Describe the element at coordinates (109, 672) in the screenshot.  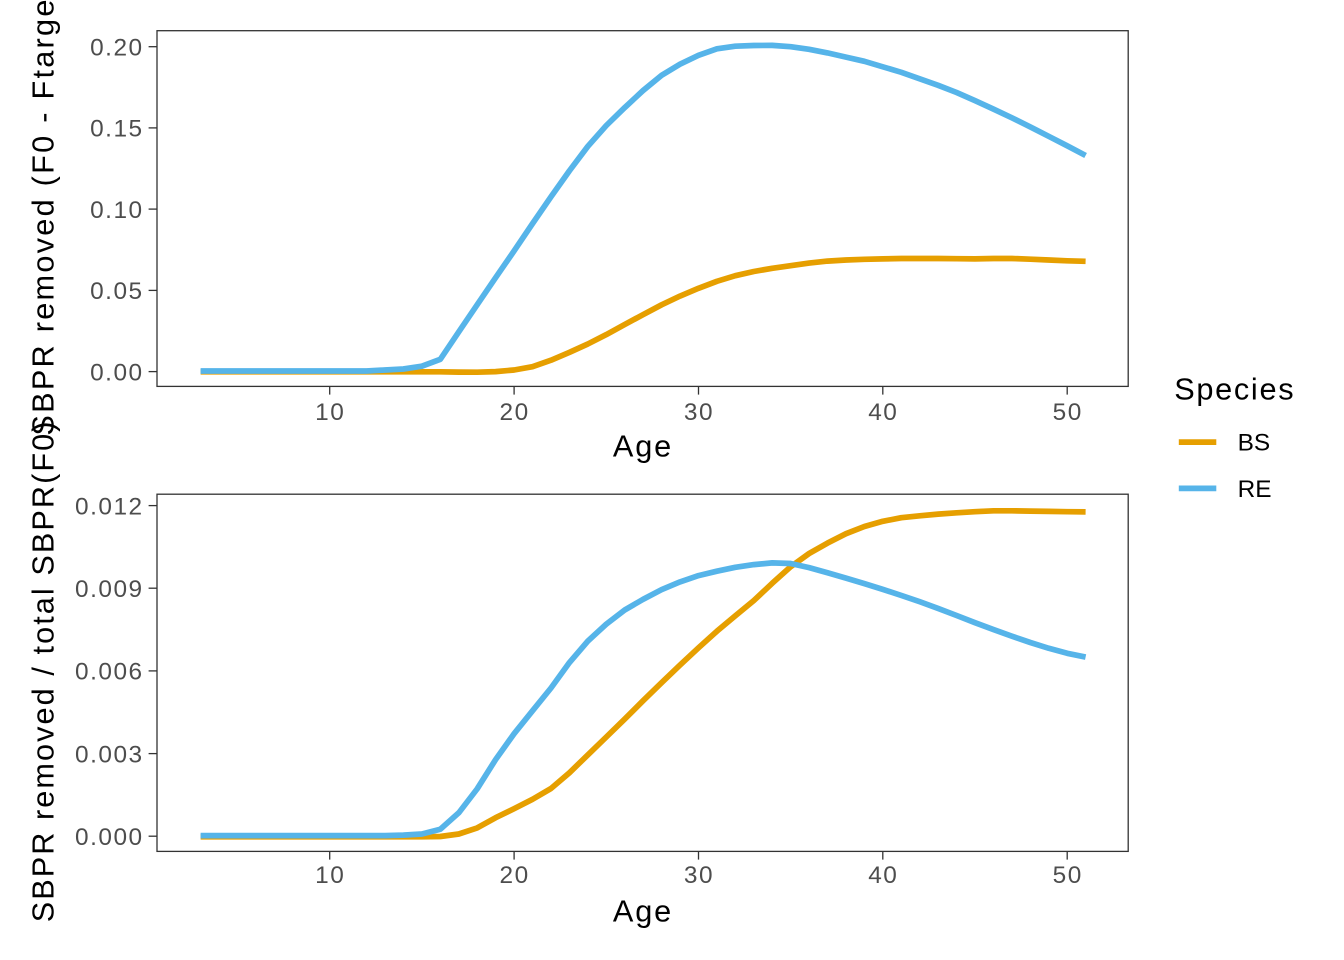
I see `svg-text: 0.006` at that location.